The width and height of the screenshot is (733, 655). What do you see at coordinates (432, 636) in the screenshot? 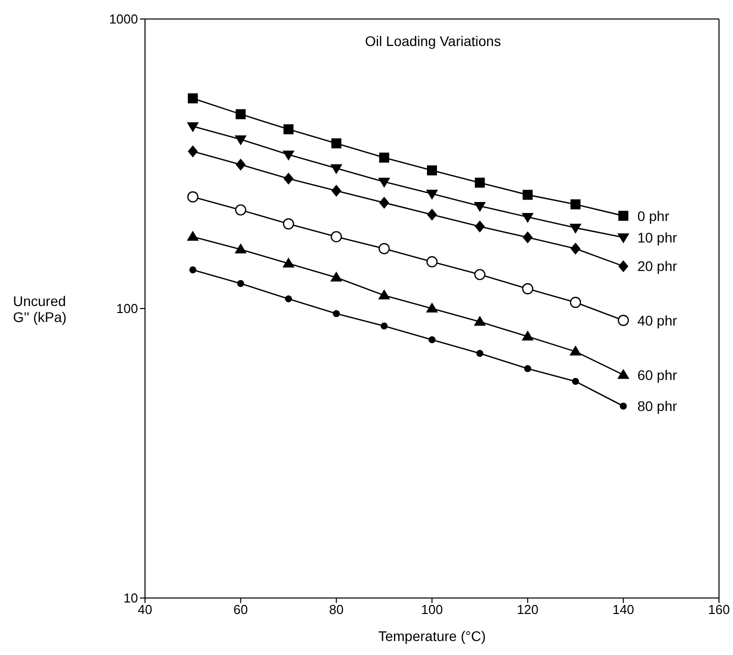
I see `x-axis-title: Temperature (°C)` at bounding box center [432, 636].